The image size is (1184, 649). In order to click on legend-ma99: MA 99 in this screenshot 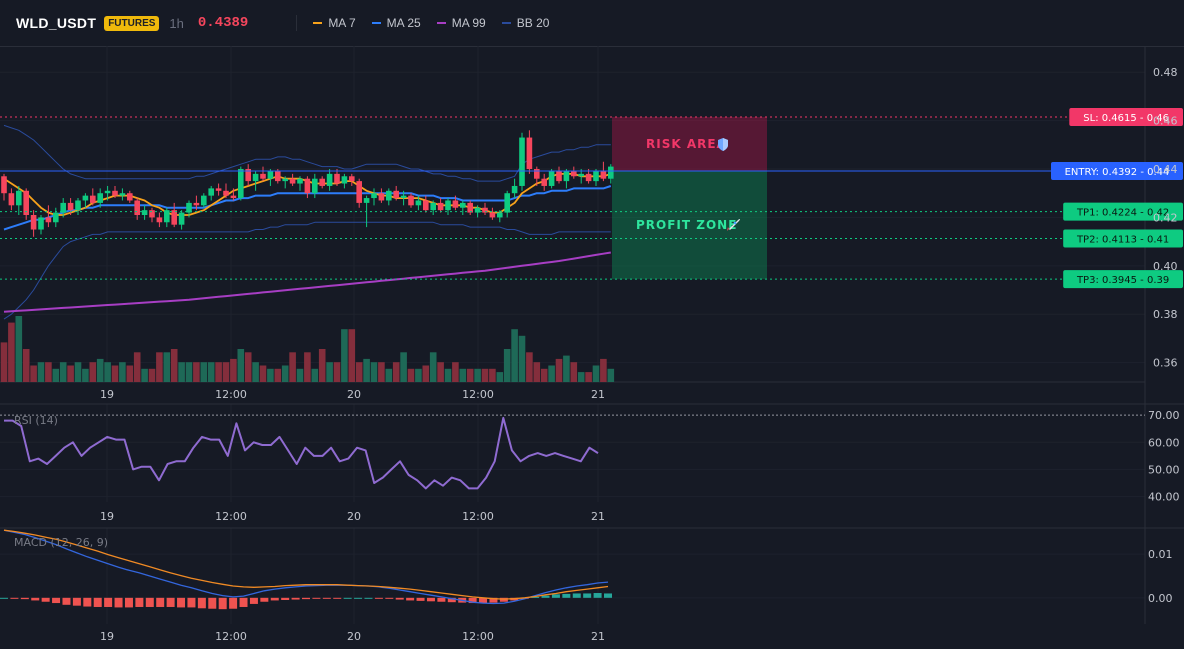, I will do `click(461, 23)`.